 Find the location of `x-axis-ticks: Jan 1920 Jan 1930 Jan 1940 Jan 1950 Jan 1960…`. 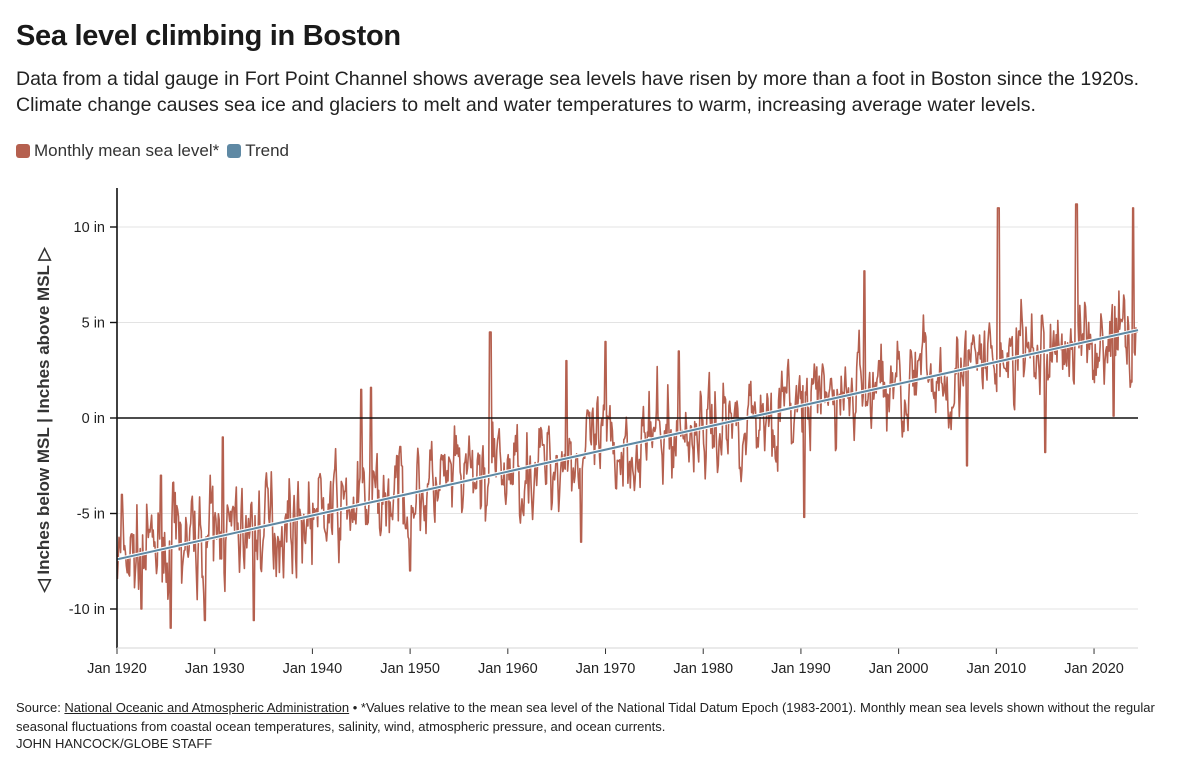

x-axis-ticks: Jan 1920 Jan 1930 Jan 1940 Jan 1950 Jan 1960… is located at coordinates (605, 662).